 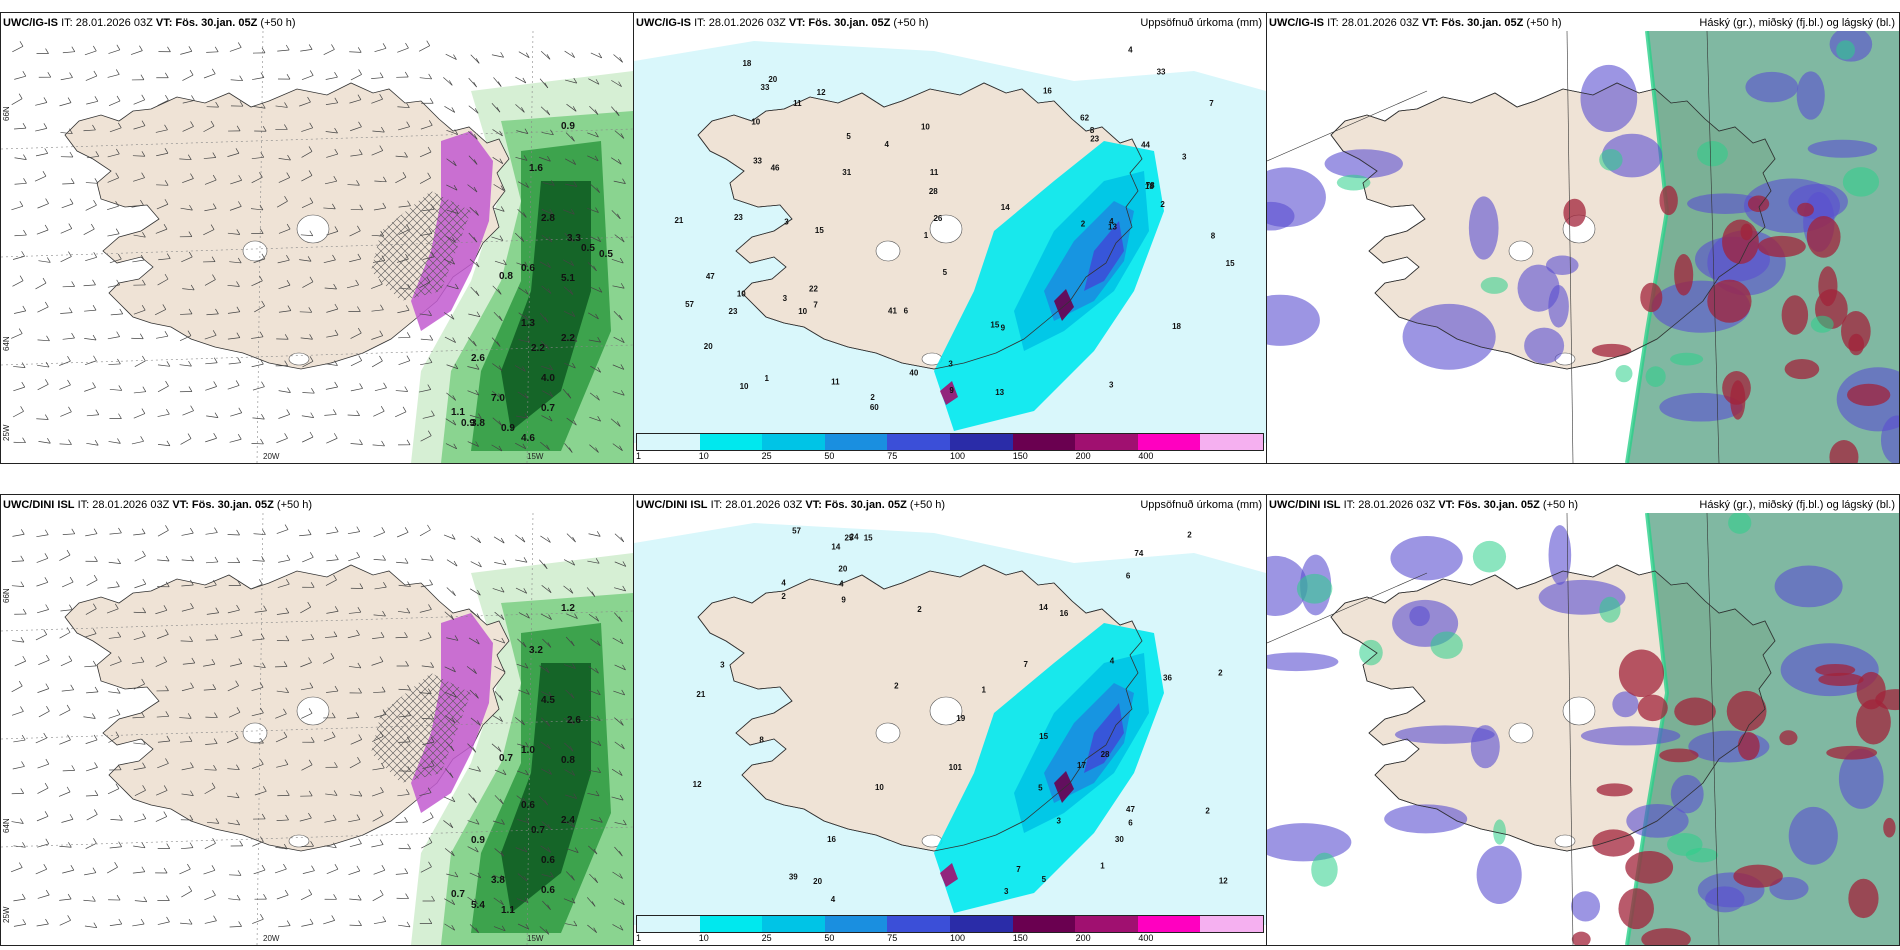 I want to click on precip-value-label: 26, so click(x=937, y=218).